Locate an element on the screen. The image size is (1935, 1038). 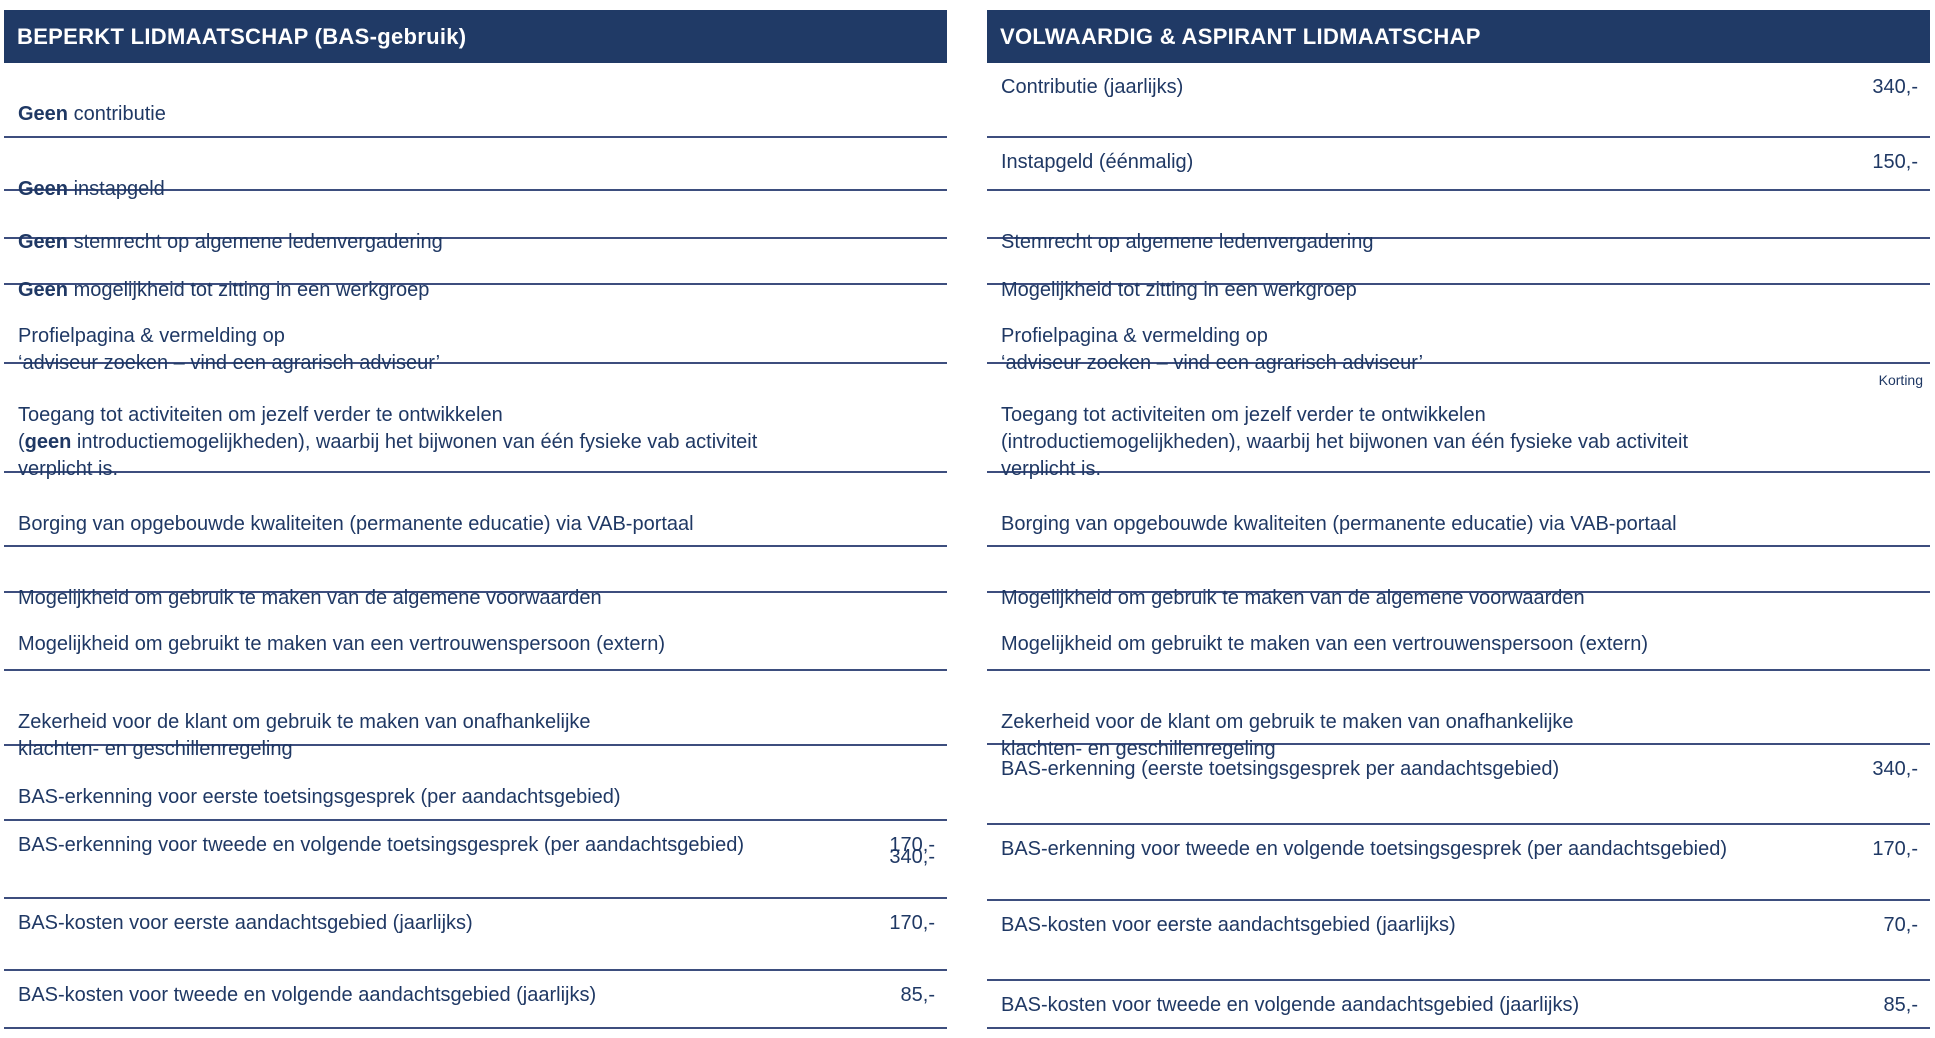
korting-label: Korting is located at coordinates (1900, 380).